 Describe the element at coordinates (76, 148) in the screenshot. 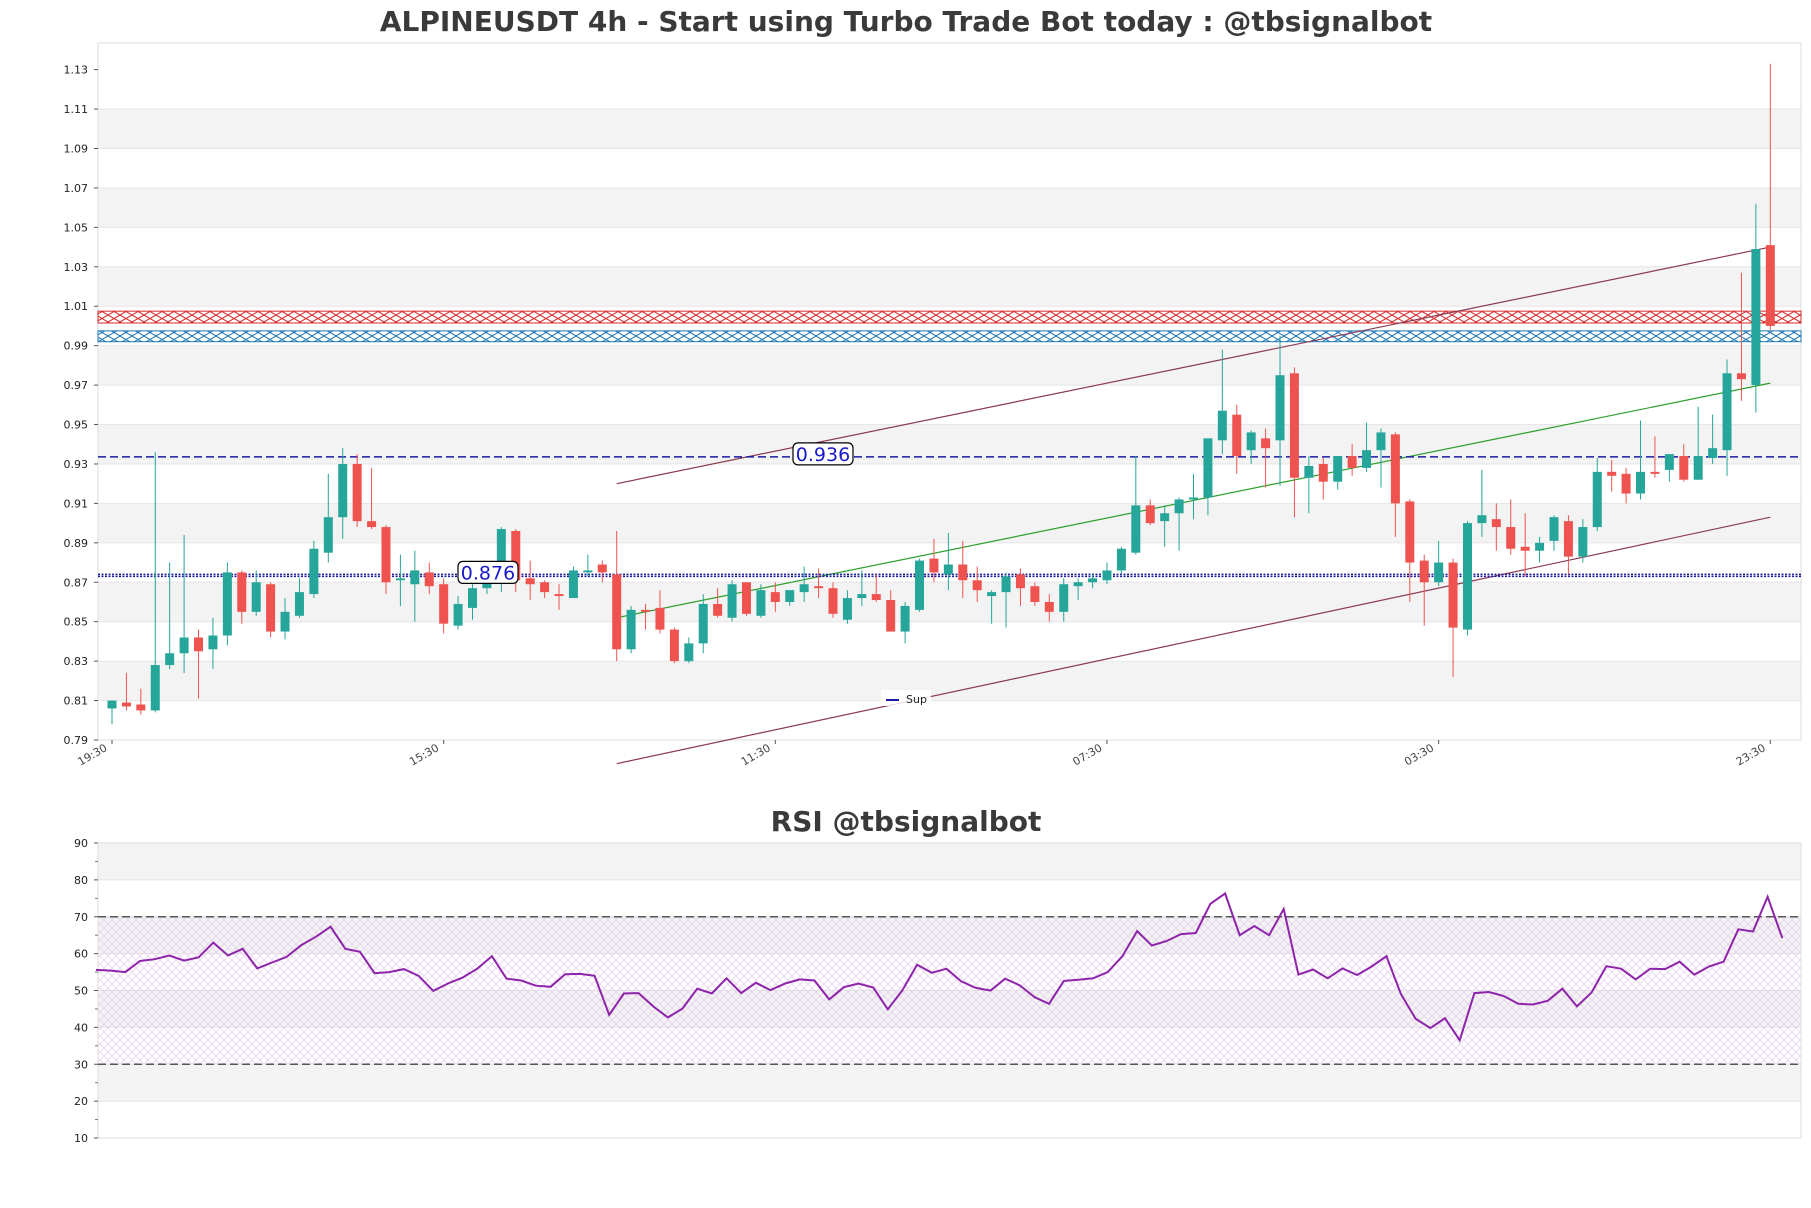

I see `y-tick-label: 1.09` at that location.